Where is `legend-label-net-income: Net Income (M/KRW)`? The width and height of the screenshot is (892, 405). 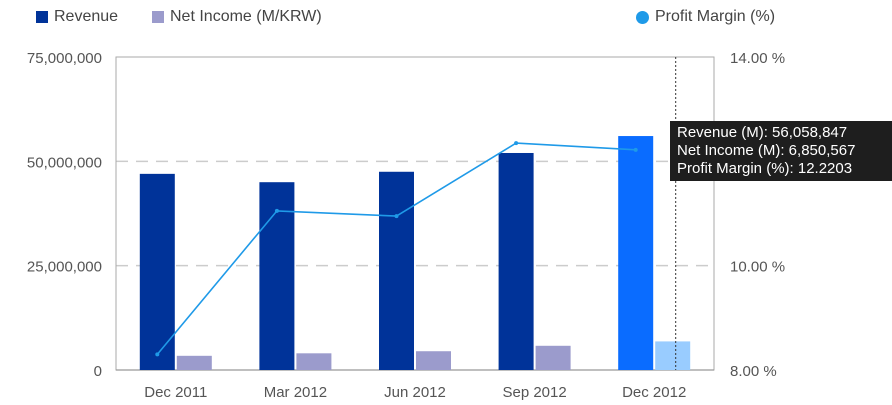
legend-label-net-income: Net Income (M/KRW) is located at coordinates (246, 16).